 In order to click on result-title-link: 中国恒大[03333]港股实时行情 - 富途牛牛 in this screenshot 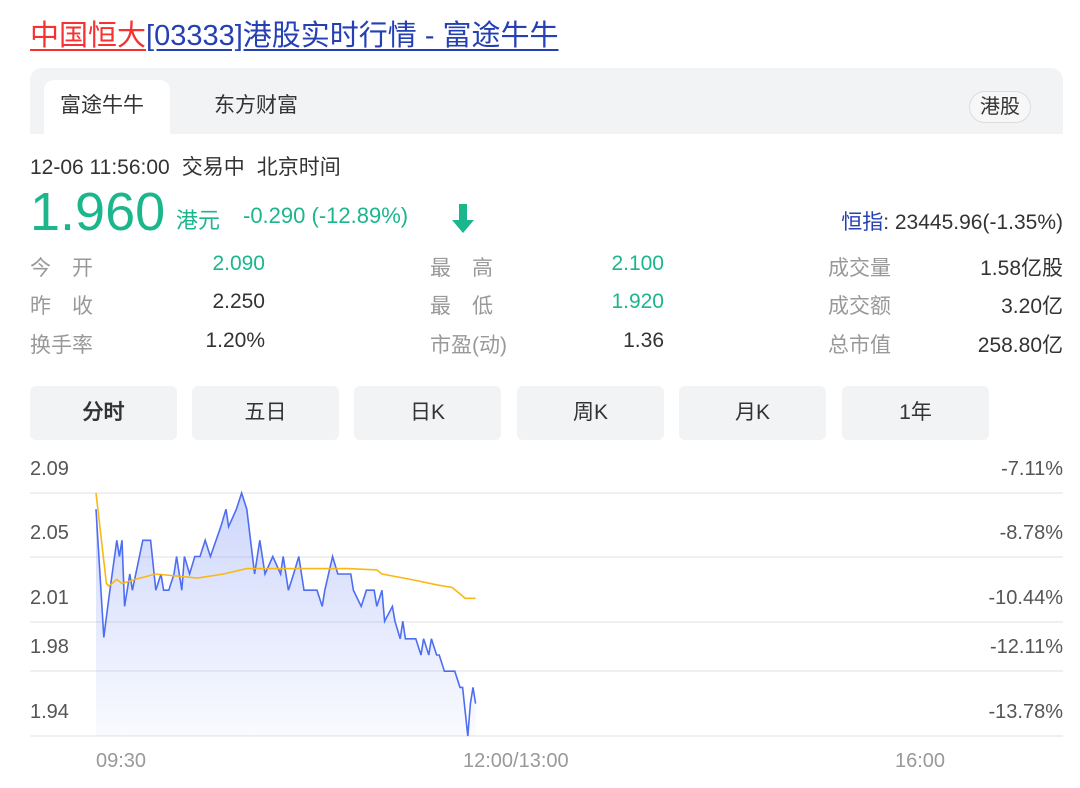, I will do `click(294, 36)`.